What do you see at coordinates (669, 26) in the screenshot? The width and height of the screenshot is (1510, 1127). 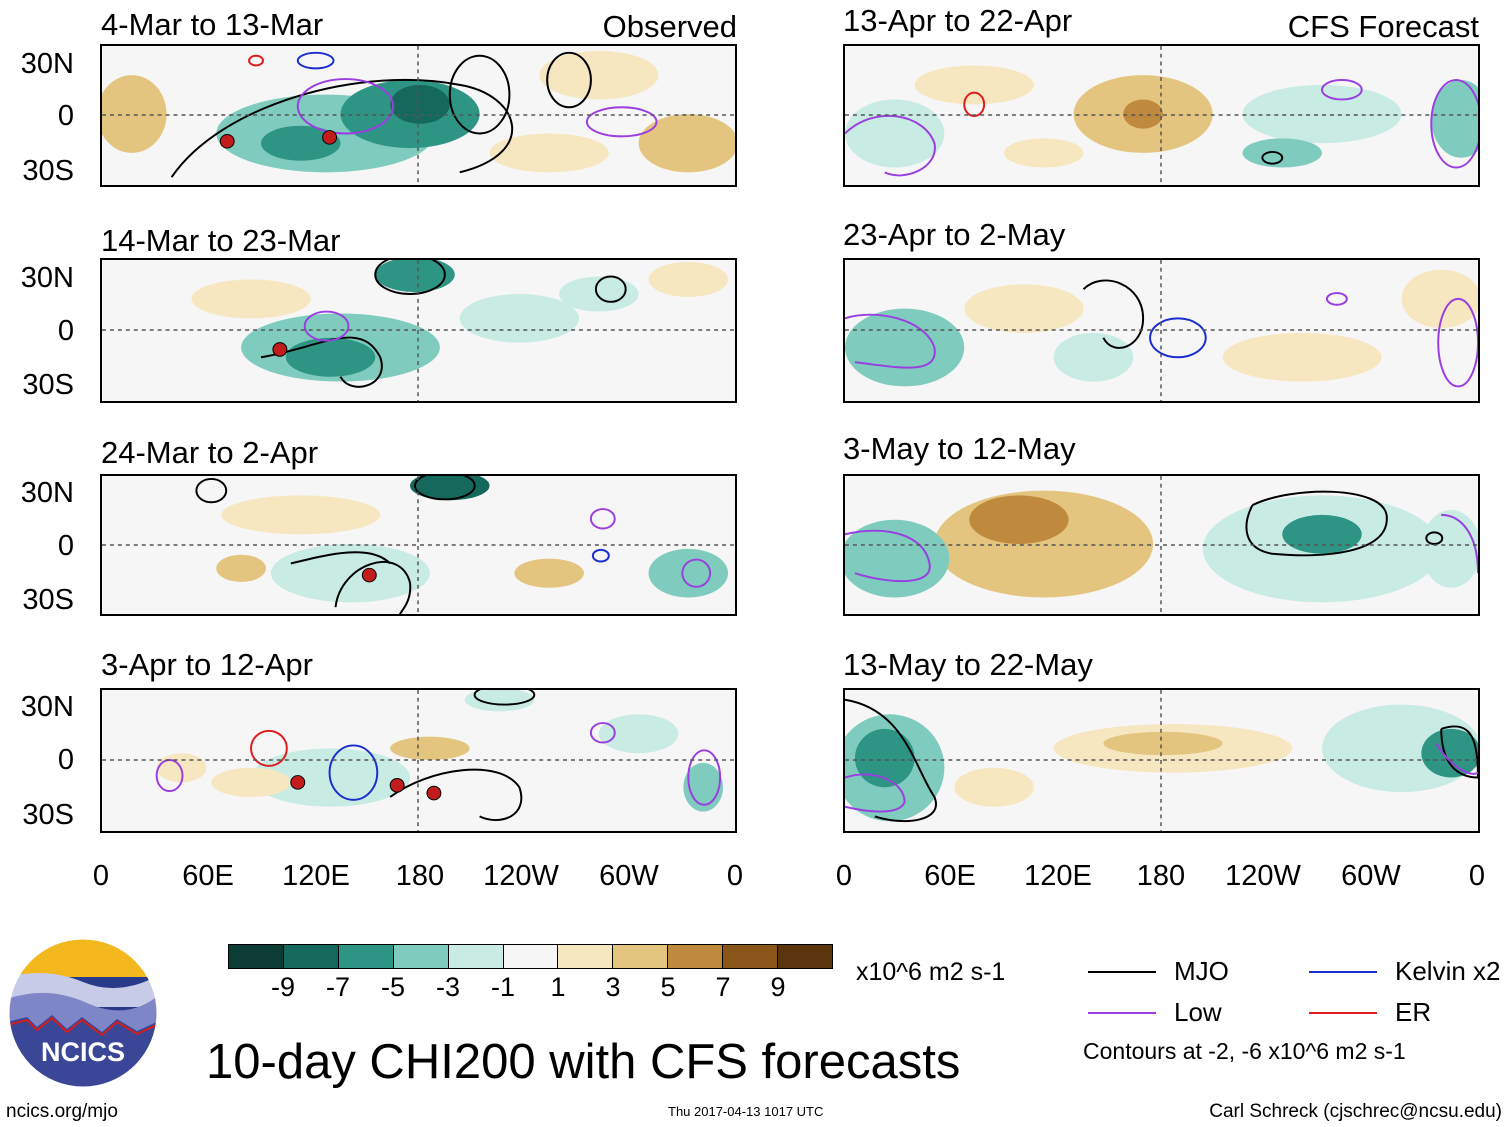 I see `panel-label-observed: Observed` at bounding box center [669, 26].